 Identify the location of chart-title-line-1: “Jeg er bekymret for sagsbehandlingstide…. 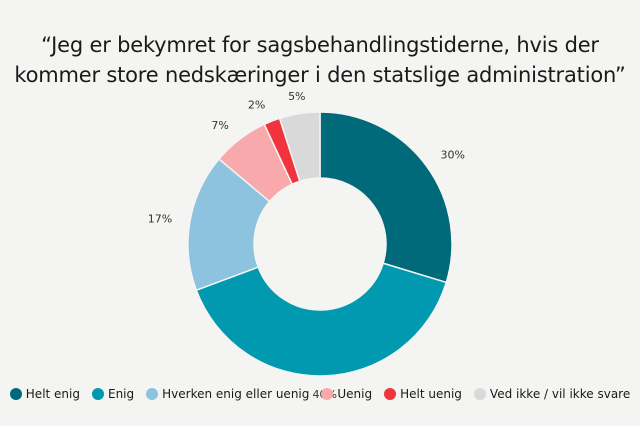
(320, 45).